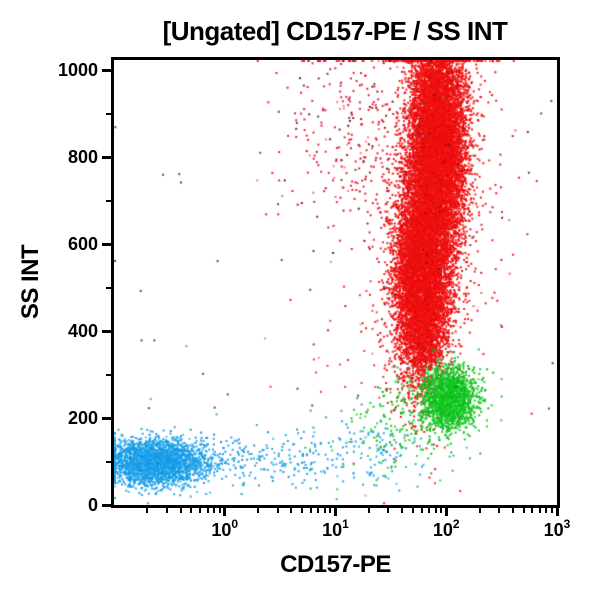 This screenshot has width=600, height=600. What do you see at coordinates (82, 157) in the screenshot?
I see `y-tick-label: 800` at bounding box center [82, 157].